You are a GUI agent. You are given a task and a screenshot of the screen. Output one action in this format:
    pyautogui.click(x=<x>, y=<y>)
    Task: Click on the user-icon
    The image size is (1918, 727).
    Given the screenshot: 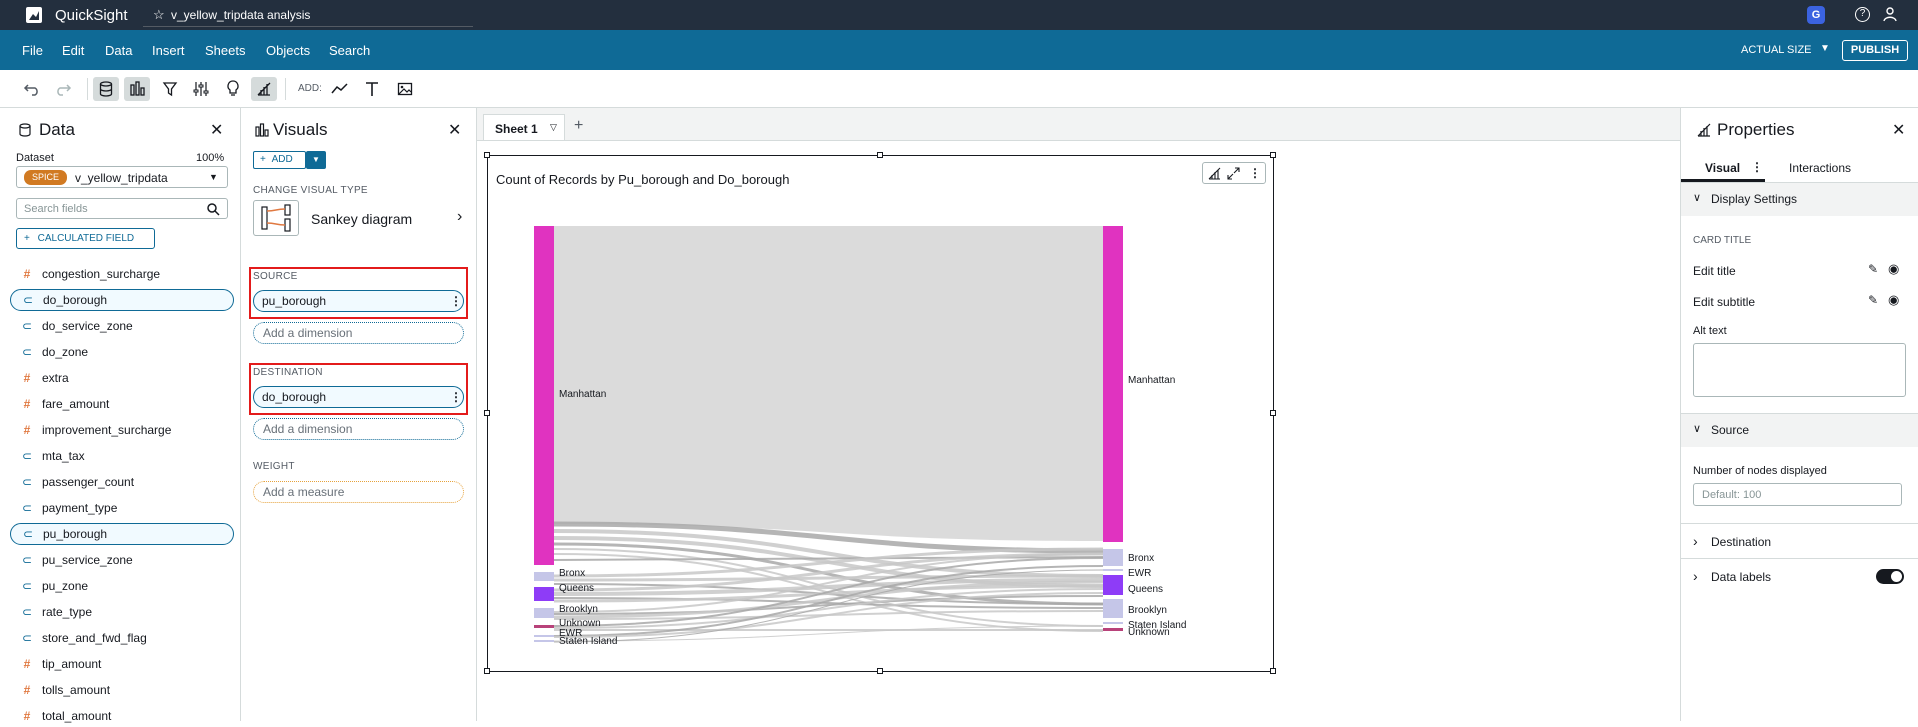 What is the action you would take?
    pyautogui.click(x=1890, y=15)
    